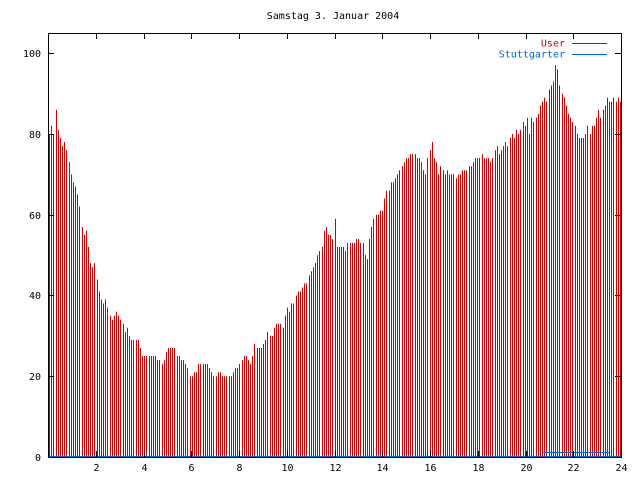 Image resolution: width=640 pixels, height=480 pixels. I want to click on x-tick-label: 10, so click(287, 468).